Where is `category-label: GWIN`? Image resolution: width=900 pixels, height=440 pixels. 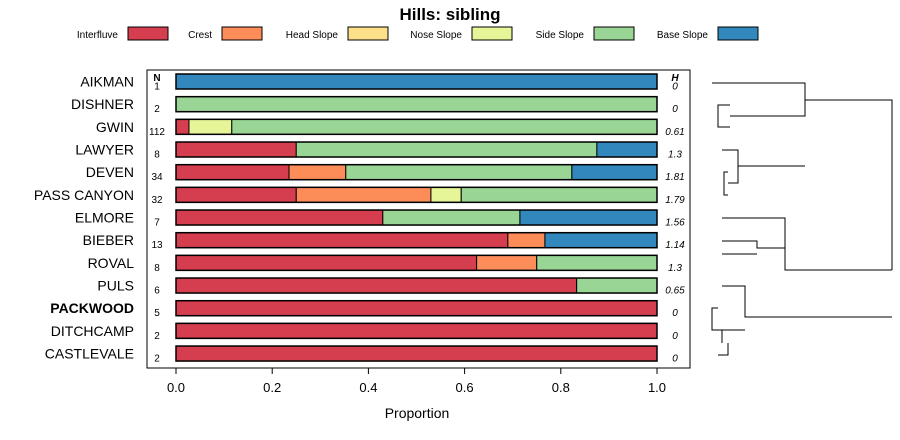 category-label: GWIN is located at coordinates (115, 127).